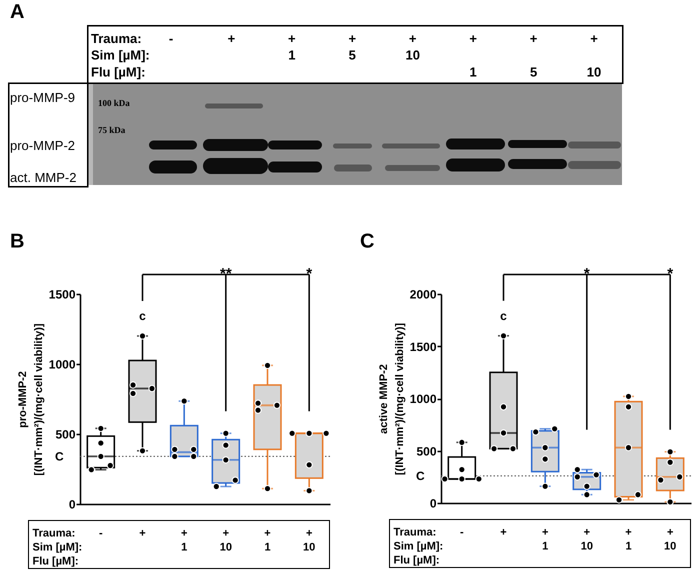 The height and width of the screenshot is (580, 699). I want to click on text: pro-MMP-9, so click(43, 97).